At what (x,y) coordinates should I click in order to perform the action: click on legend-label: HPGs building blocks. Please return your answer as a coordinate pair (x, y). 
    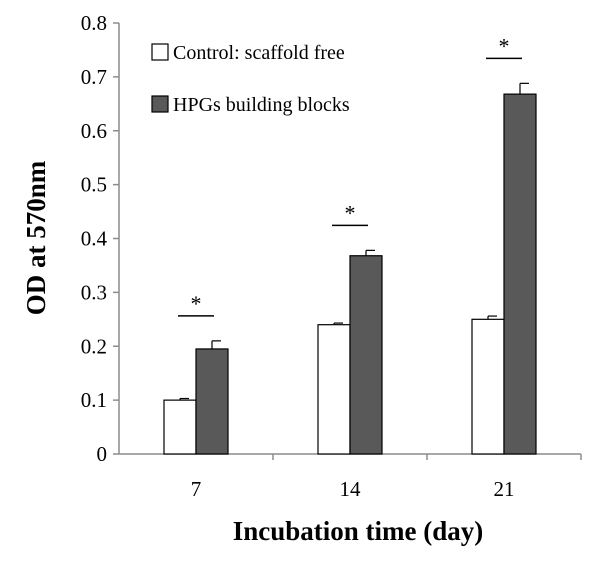
    Looking at the image, I should click on (261, 105).